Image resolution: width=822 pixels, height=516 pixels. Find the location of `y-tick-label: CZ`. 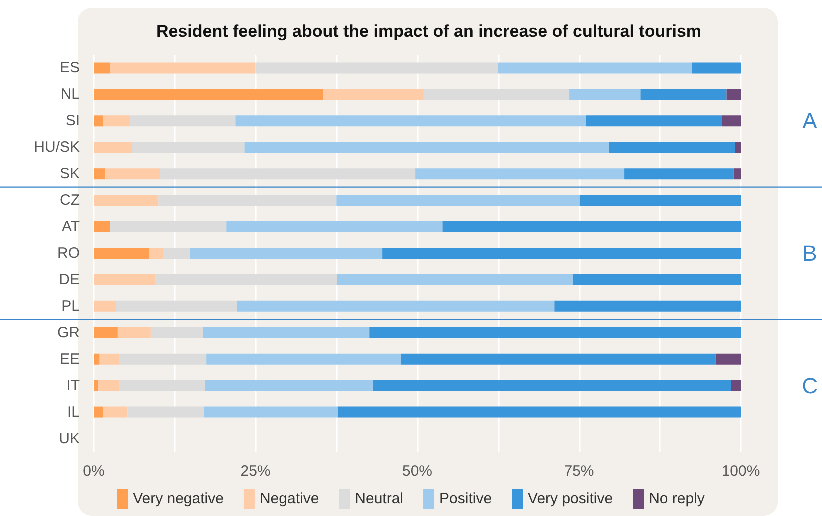

y-tick-label: CZ is located at coordinates (70, 201).